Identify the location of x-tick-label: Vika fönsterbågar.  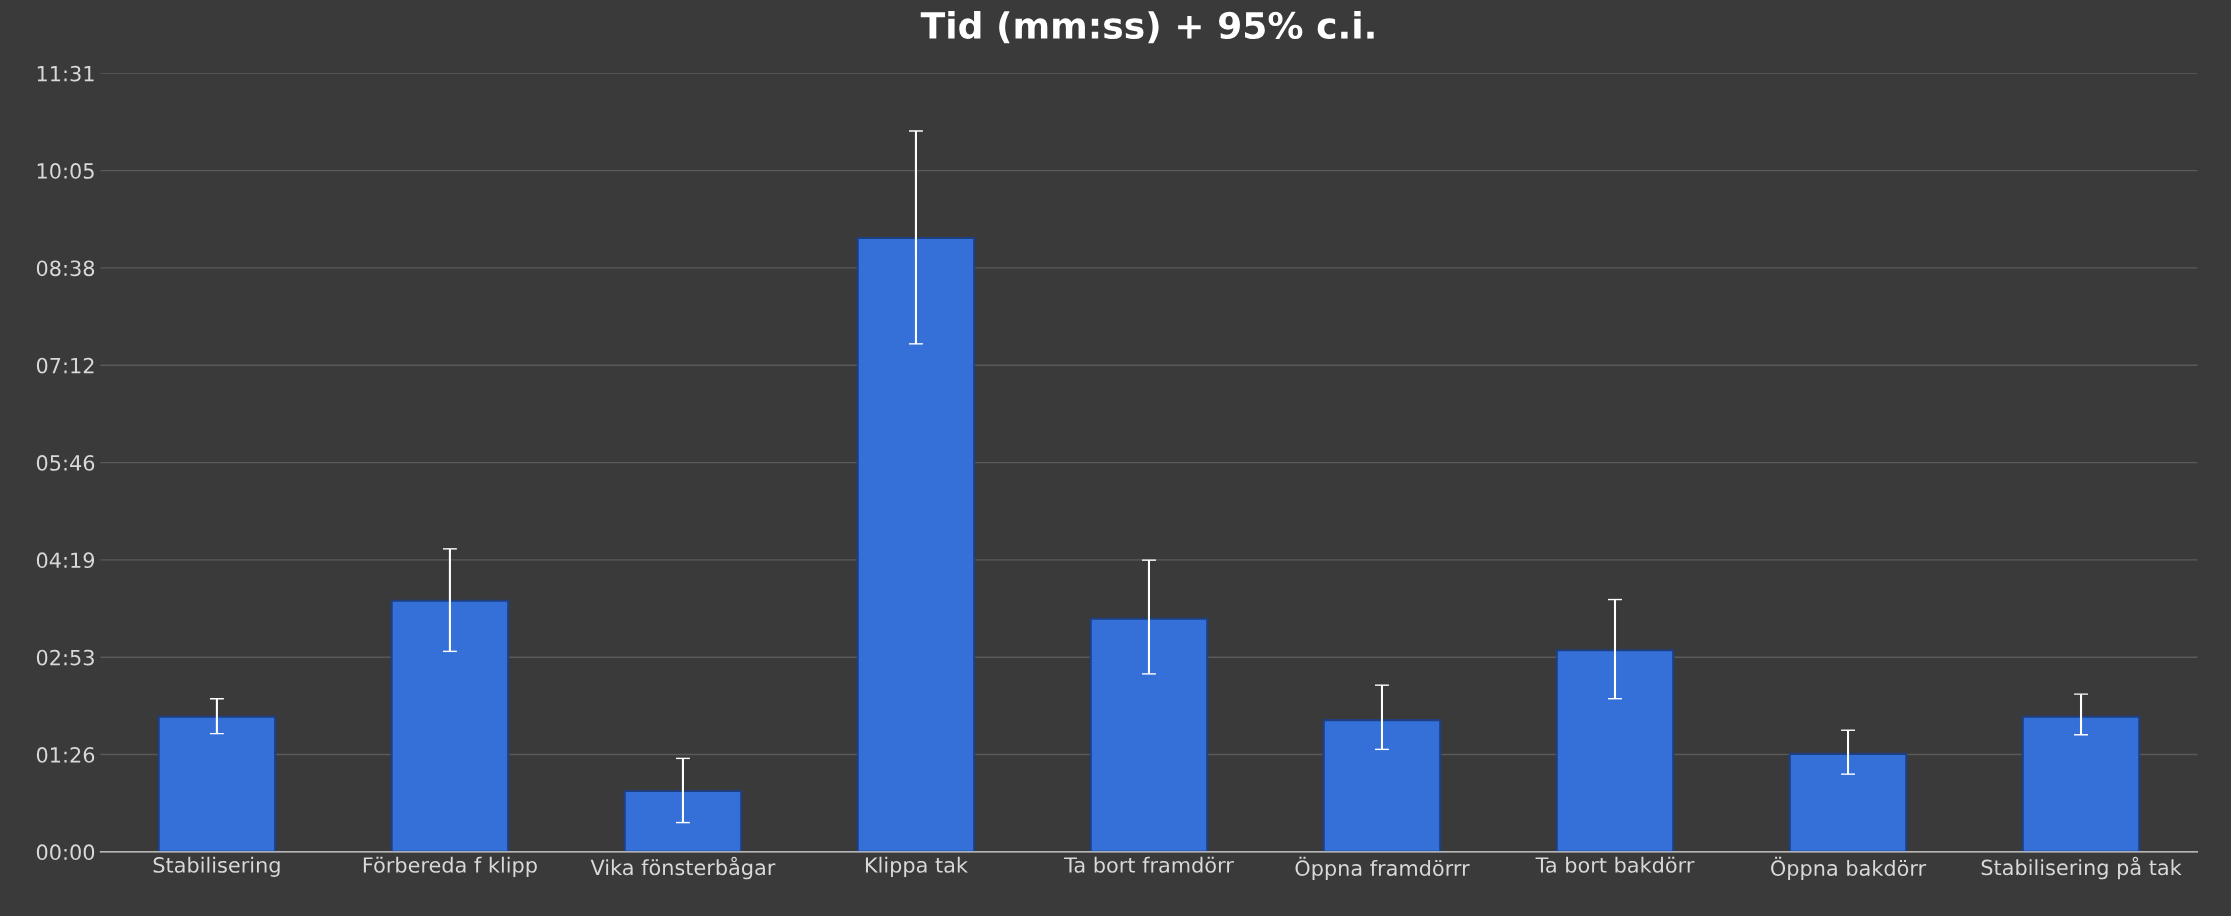
(683, 868).